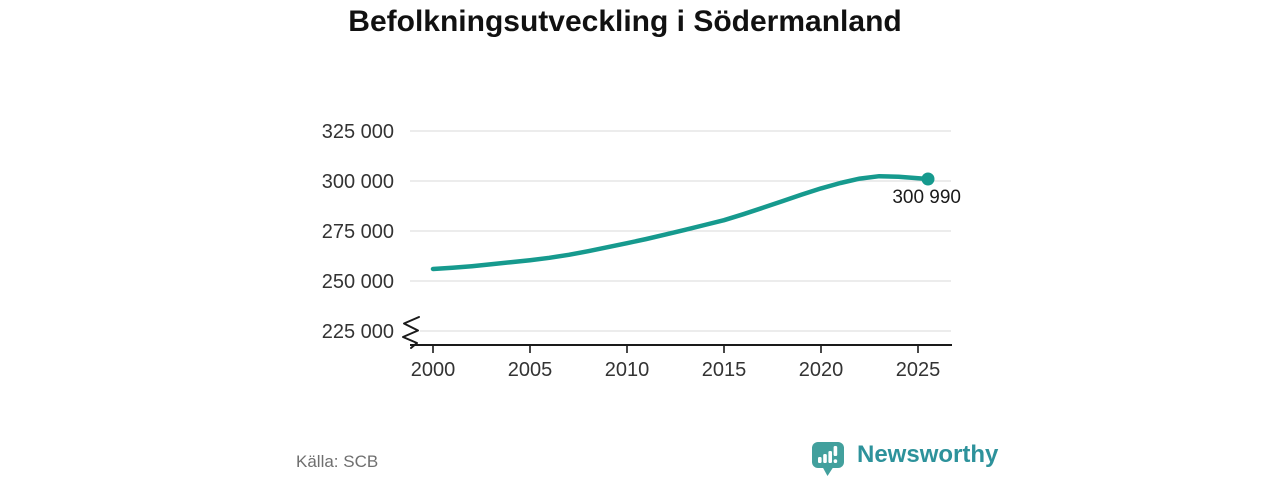 The image size is (1280, 480). What do you see at coordinates (358, 182) in the screenshot?
I see `y-tick-label: 300 000` at bounding box center [358, 182].